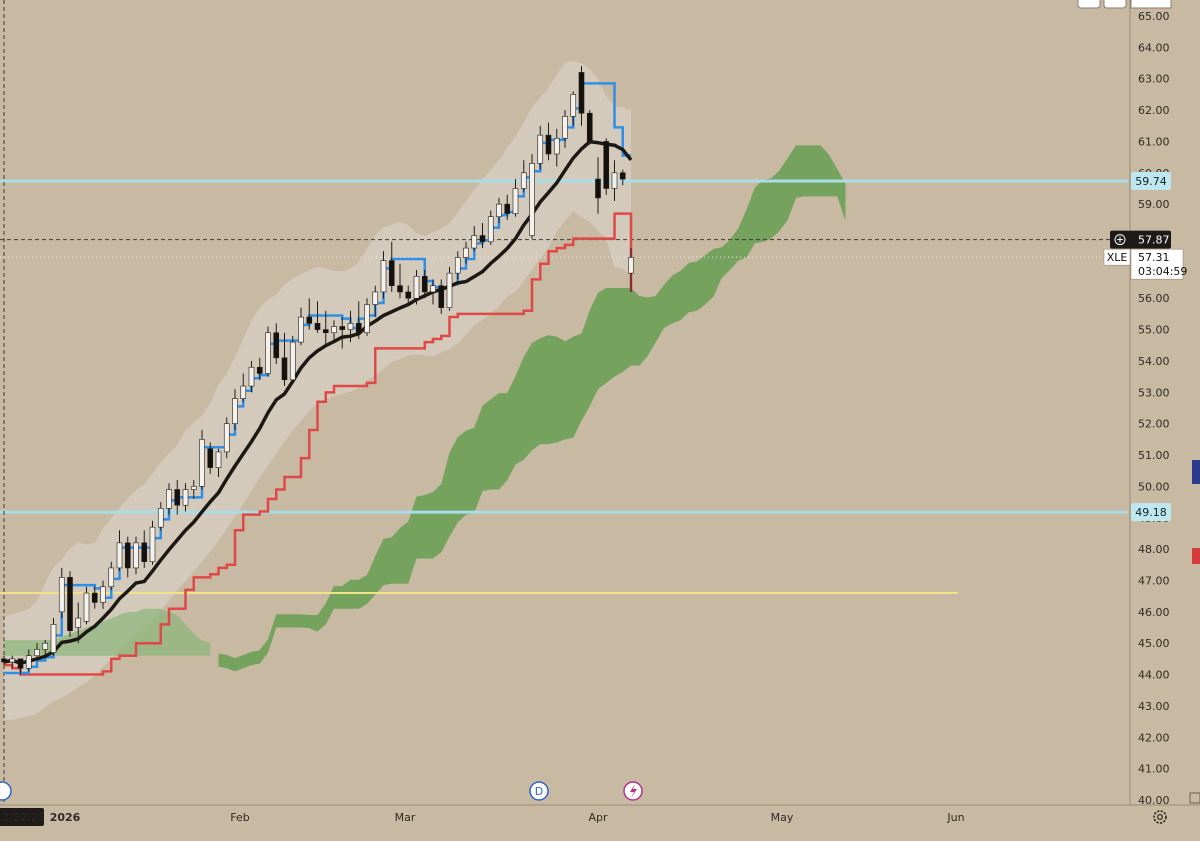  Describe the element at coordinates (1154, 204) in the screenshot. I see `price-tick-label: 59.00` at that location.